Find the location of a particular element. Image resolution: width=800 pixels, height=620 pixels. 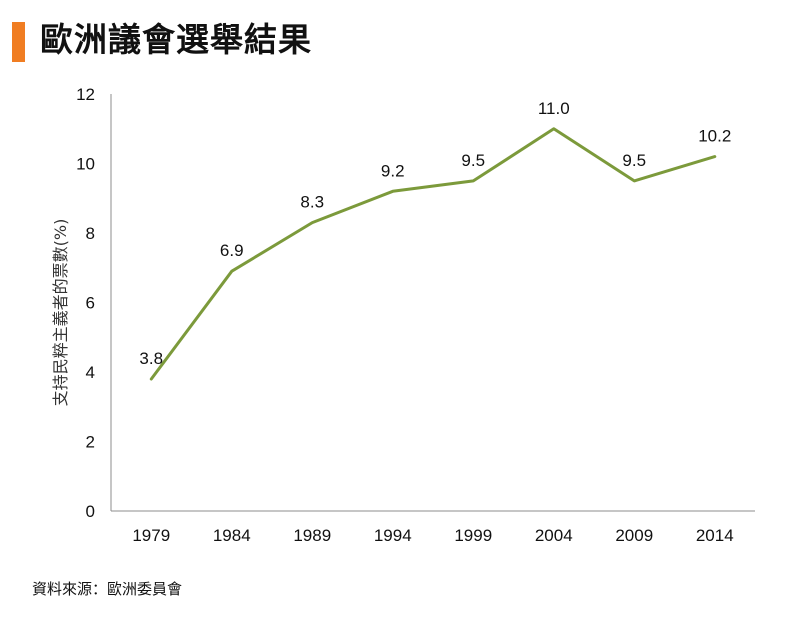

chart-title: 歐洲議會選舉結果 is located at coordinates (176, 39).